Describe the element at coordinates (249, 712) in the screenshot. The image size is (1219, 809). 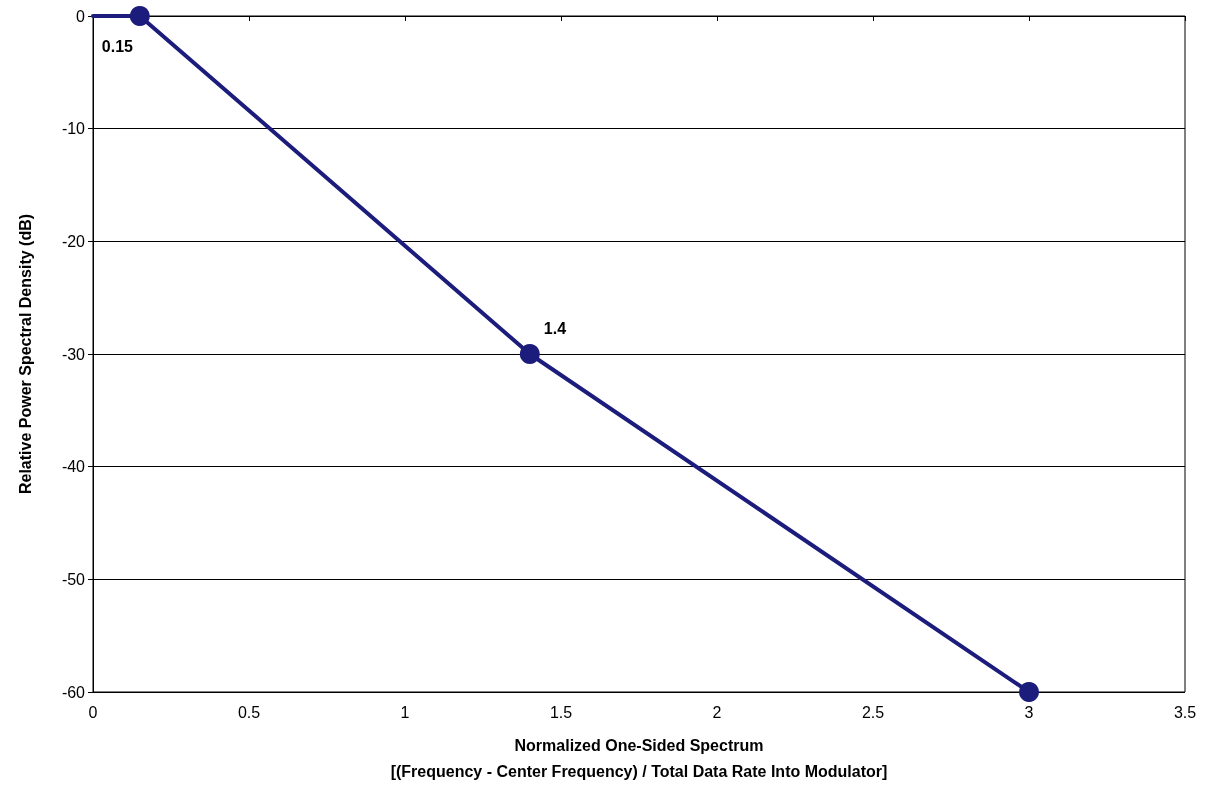
I see `x-tick-label: 0.5` at that location.